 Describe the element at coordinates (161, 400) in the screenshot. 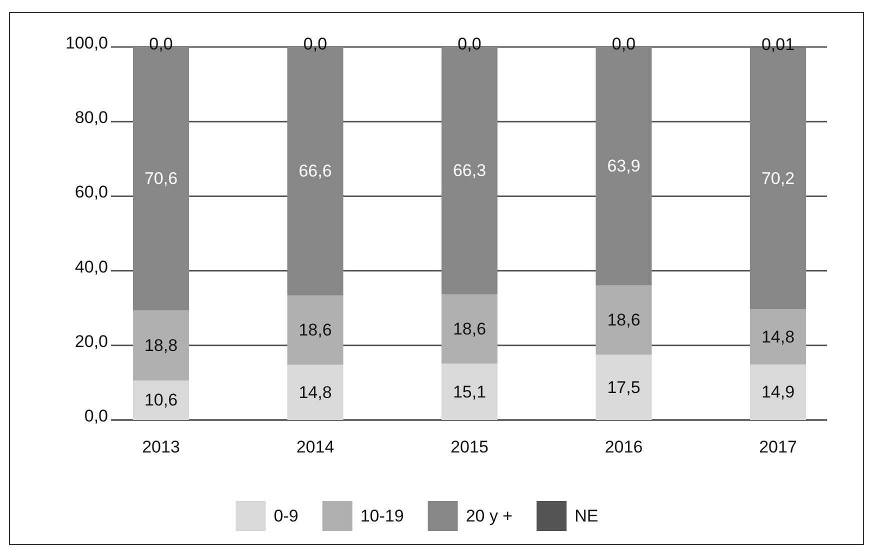

I see `data-label: 10,6` at that location.